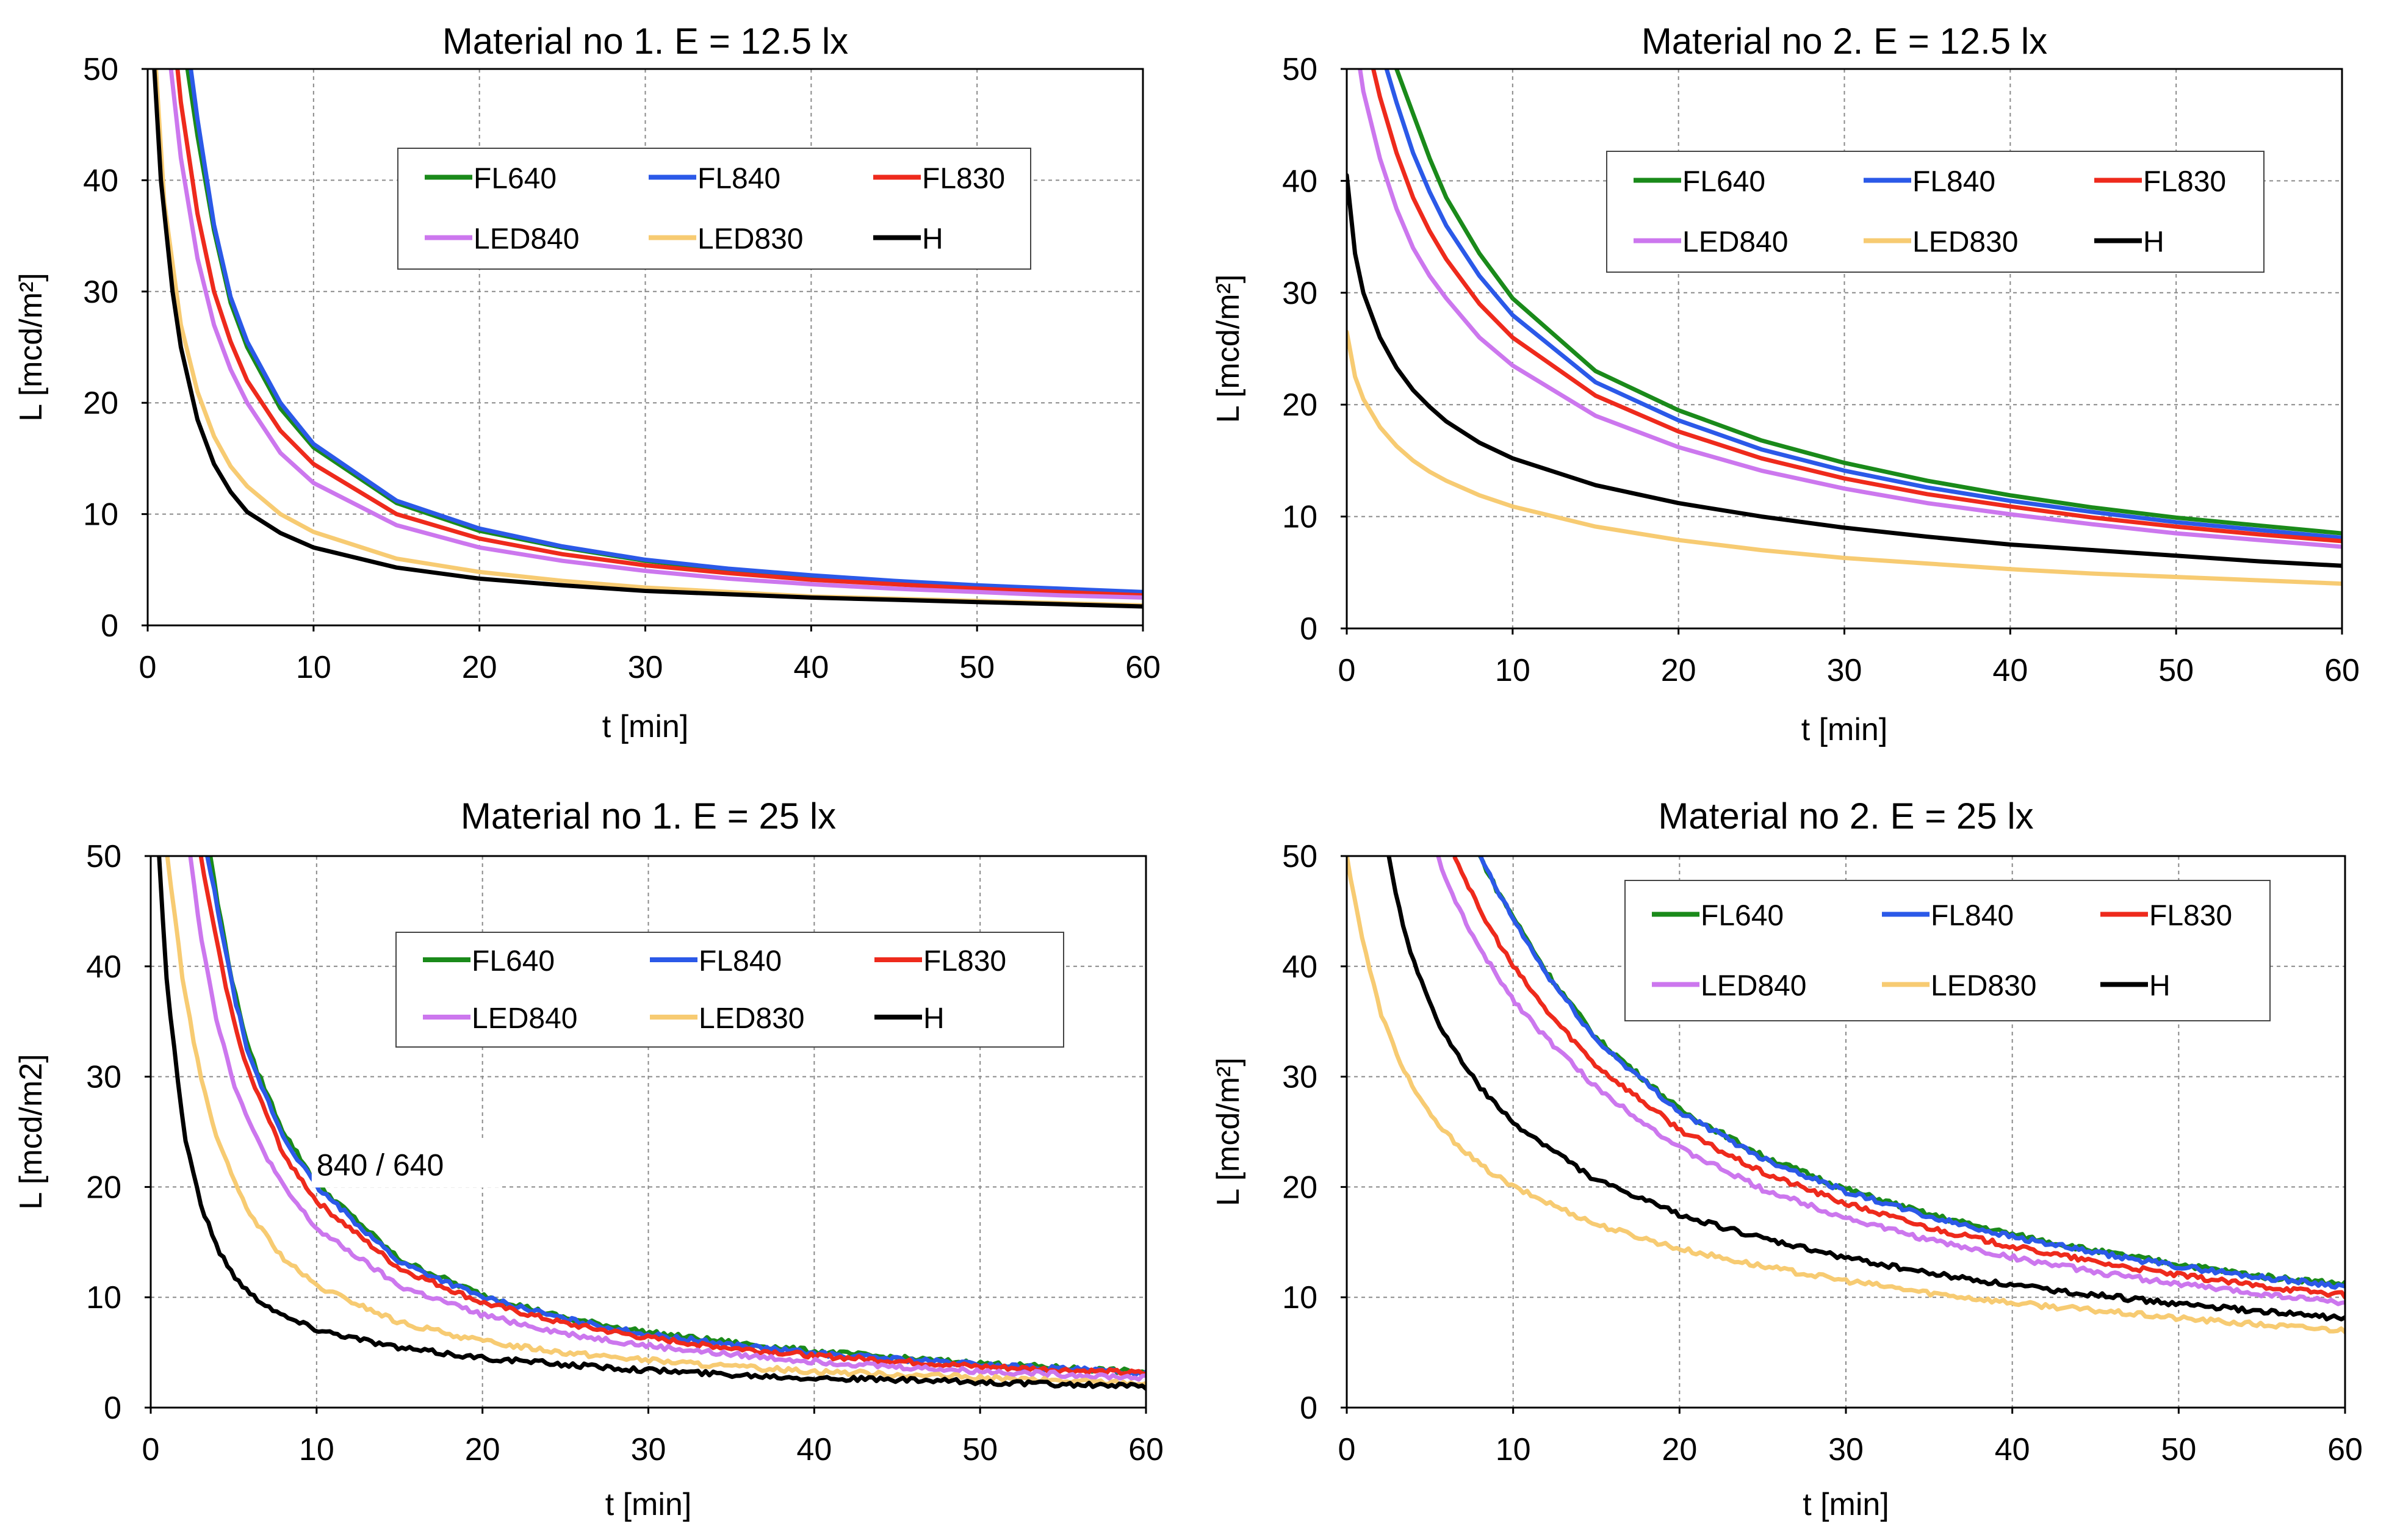 Image resolution: width=2389 pixels, height=1540 pixels. Describe the element at coordinates (645, 41) in the screenshot. I see `chart-title: Material no 1. E = 12.5 lx` at that location.